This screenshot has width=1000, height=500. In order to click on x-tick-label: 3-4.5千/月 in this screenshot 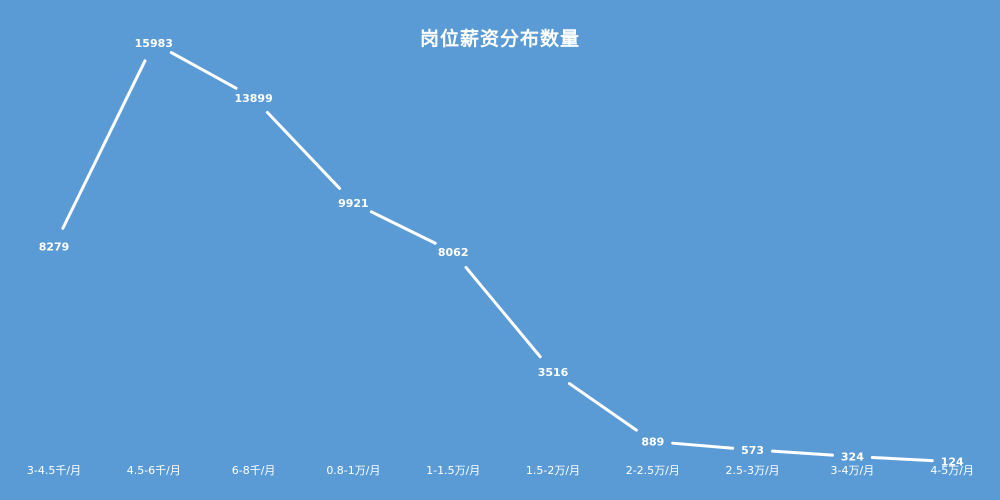, I will do `click(54, 470)`.